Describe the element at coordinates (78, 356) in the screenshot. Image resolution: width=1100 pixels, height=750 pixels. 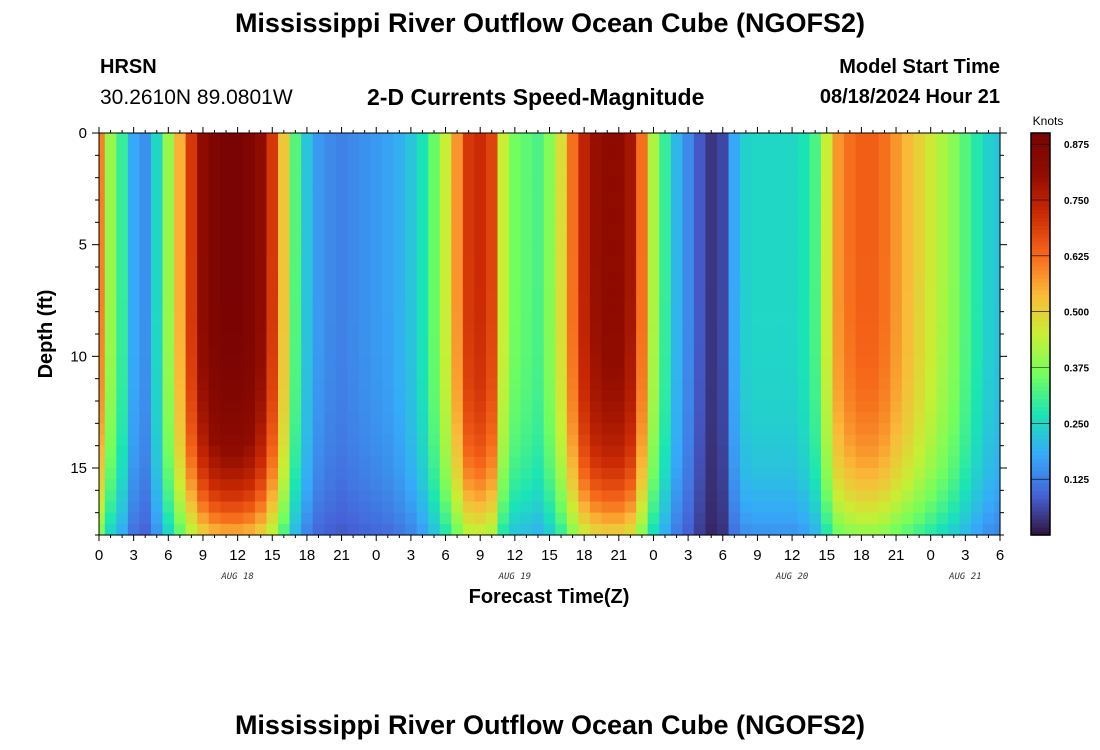
I see `y-tick-label: 10` at that location.